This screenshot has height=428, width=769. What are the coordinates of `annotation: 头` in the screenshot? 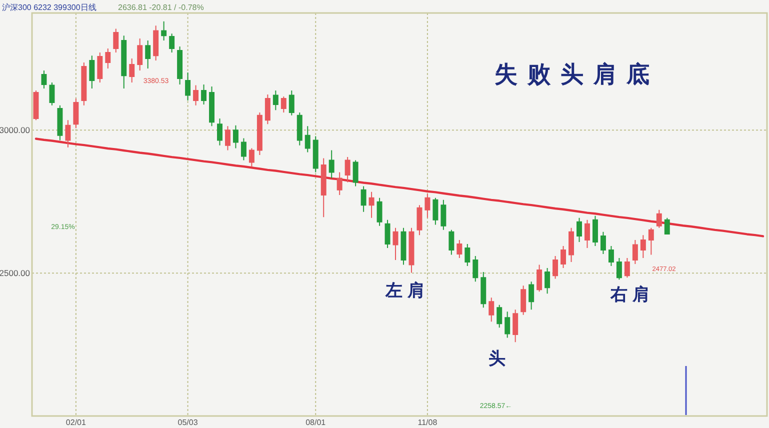 It's located at (497, 359).